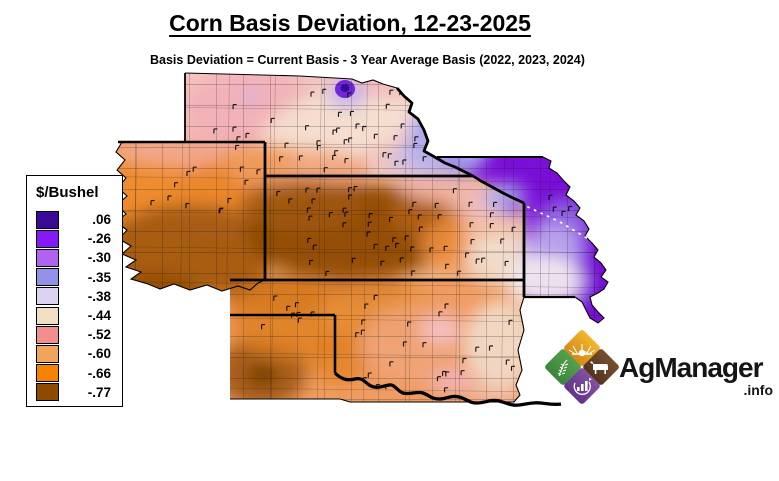  I want to click on legend-label: -.66, so click(99, 373).